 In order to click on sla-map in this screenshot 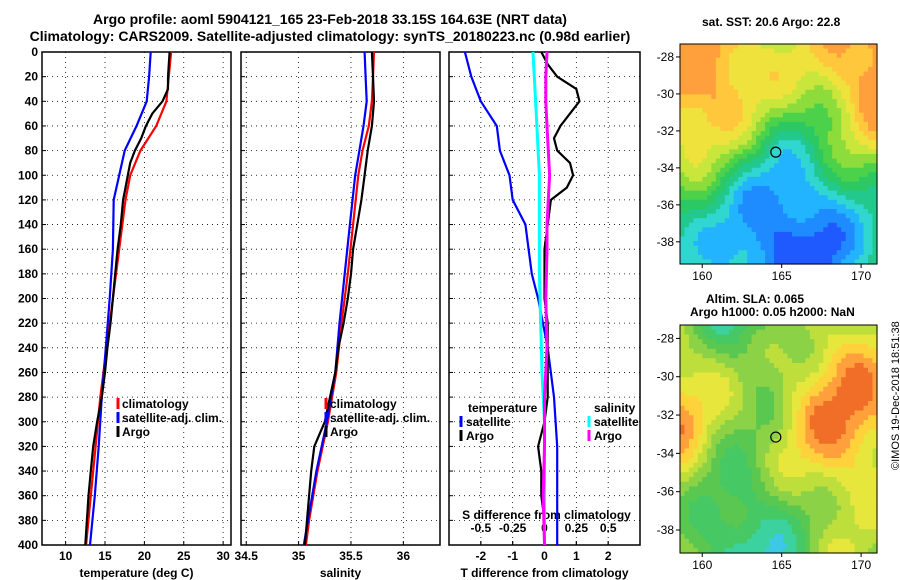, I will do `click(779, 439)`.